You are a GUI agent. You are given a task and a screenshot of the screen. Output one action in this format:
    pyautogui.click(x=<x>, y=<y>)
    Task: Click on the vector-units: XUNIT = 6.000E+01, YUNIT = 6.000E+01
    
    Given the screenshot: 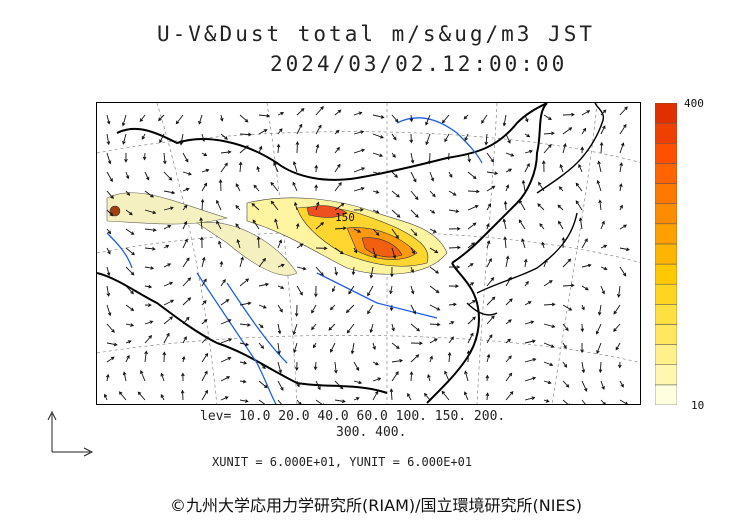 What is the action you would take?
    pyautogui.click(x=342, y=462)
    